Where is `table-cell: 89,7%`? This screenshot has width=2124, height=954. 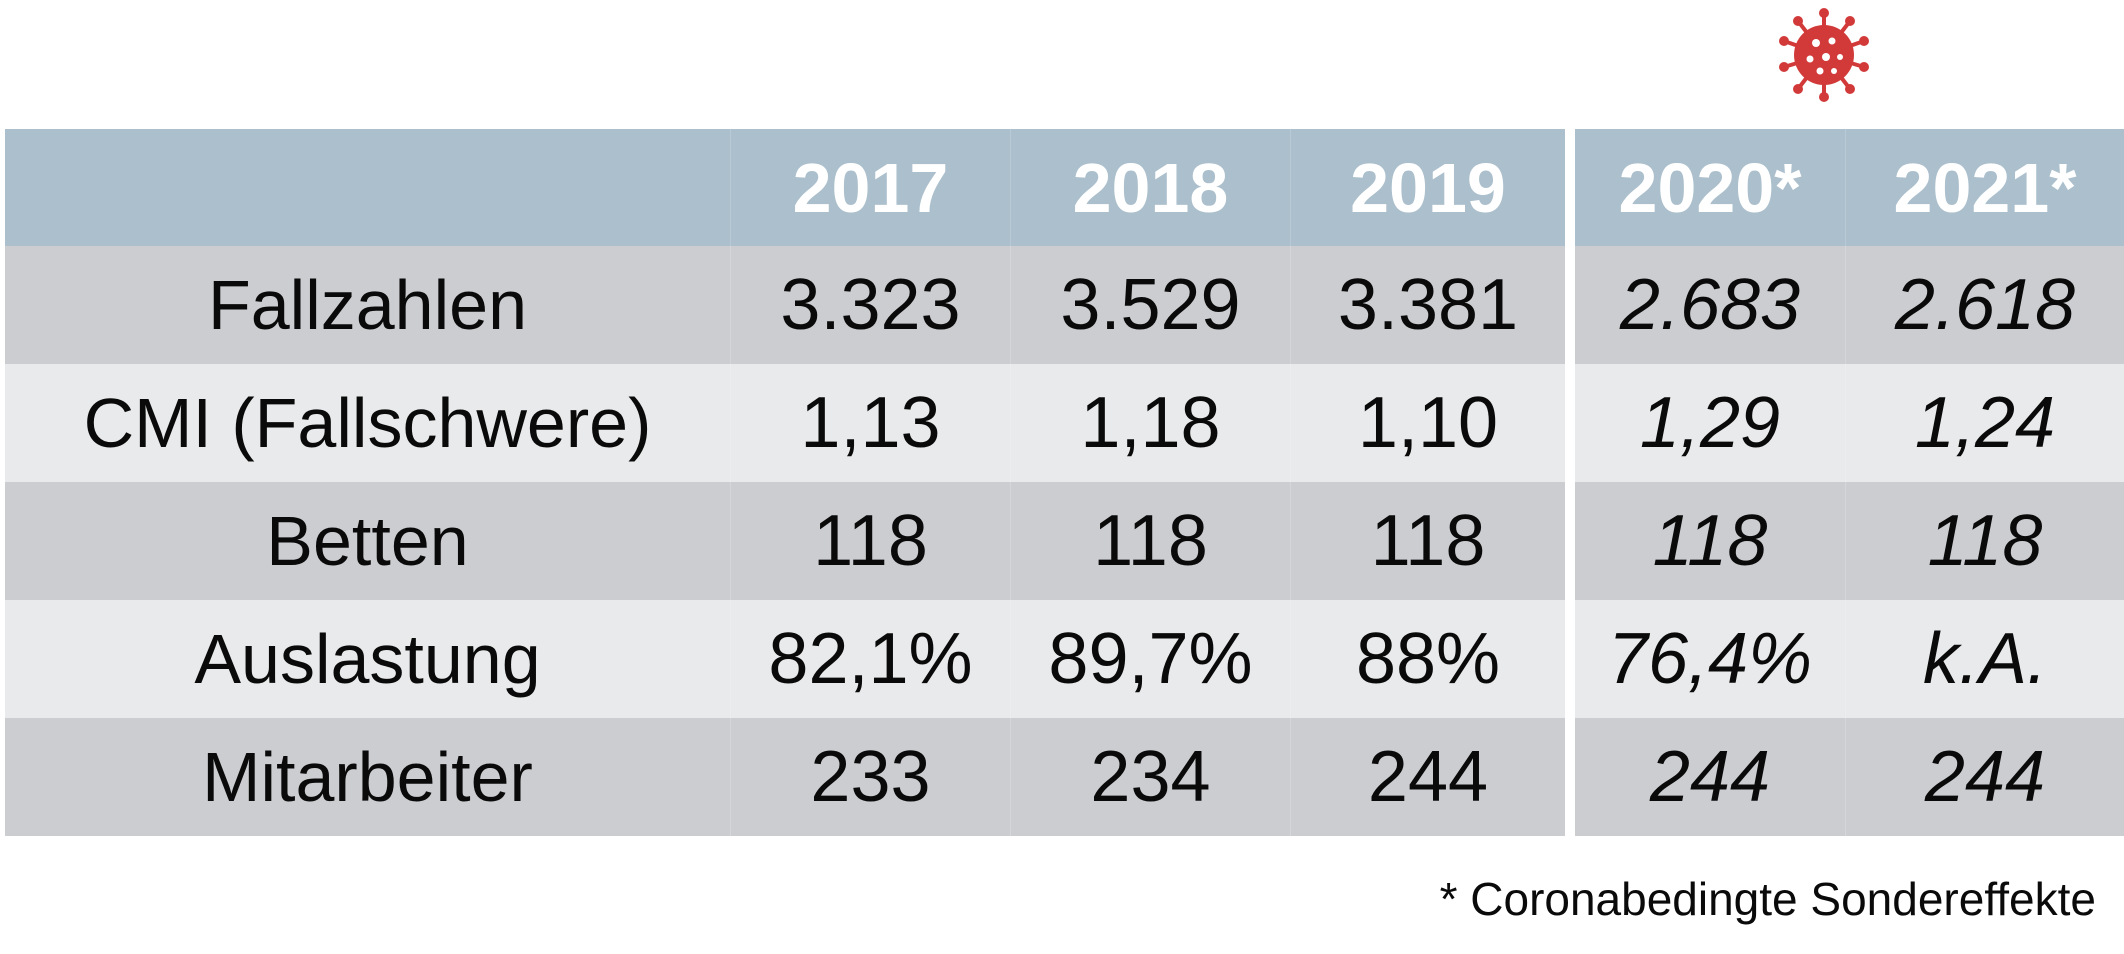 table-cell: 89,7% is located at coordinates (1150, 659).